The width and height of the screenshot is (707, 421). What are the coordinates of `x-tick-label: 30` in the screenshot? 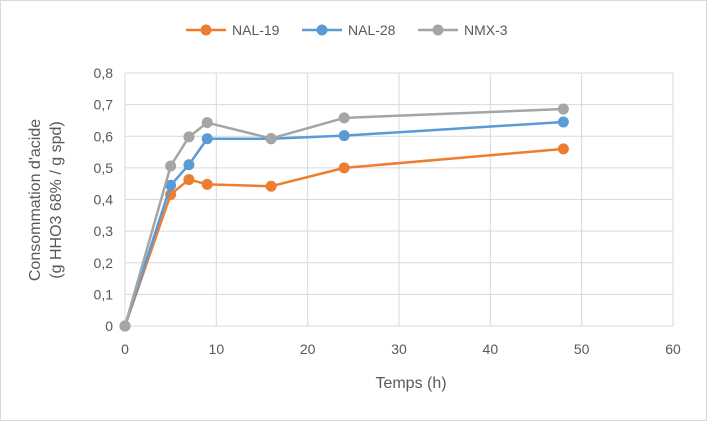 It's located at (399, 349).